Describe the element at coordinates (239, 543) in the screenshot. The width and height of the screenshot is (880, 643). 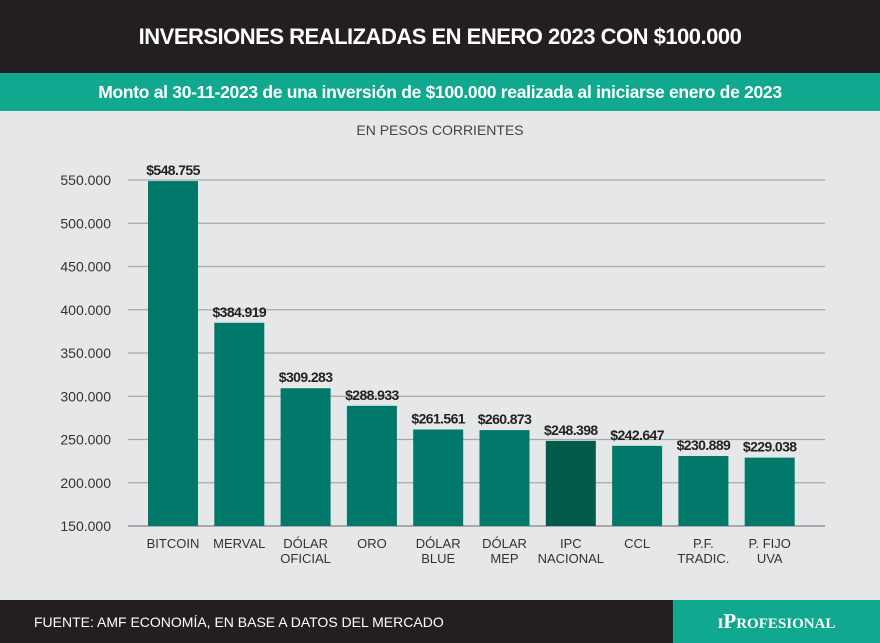
I see `x-tick-label: MERVAL` at that location.